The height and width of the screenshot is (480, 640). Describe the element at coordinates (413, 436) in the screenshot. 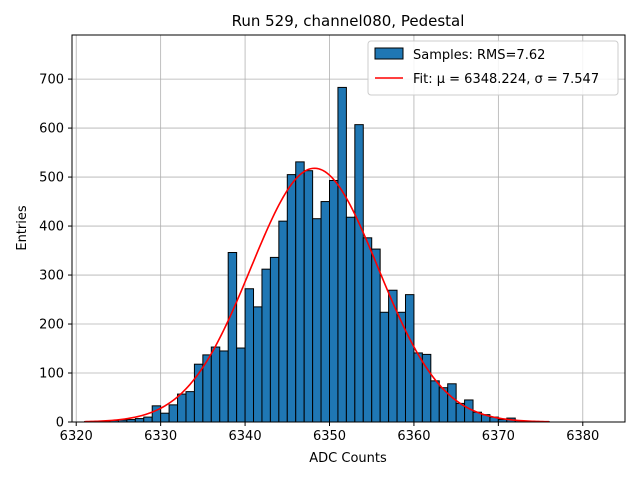

I see `x-tick-label: 6360` at that location.